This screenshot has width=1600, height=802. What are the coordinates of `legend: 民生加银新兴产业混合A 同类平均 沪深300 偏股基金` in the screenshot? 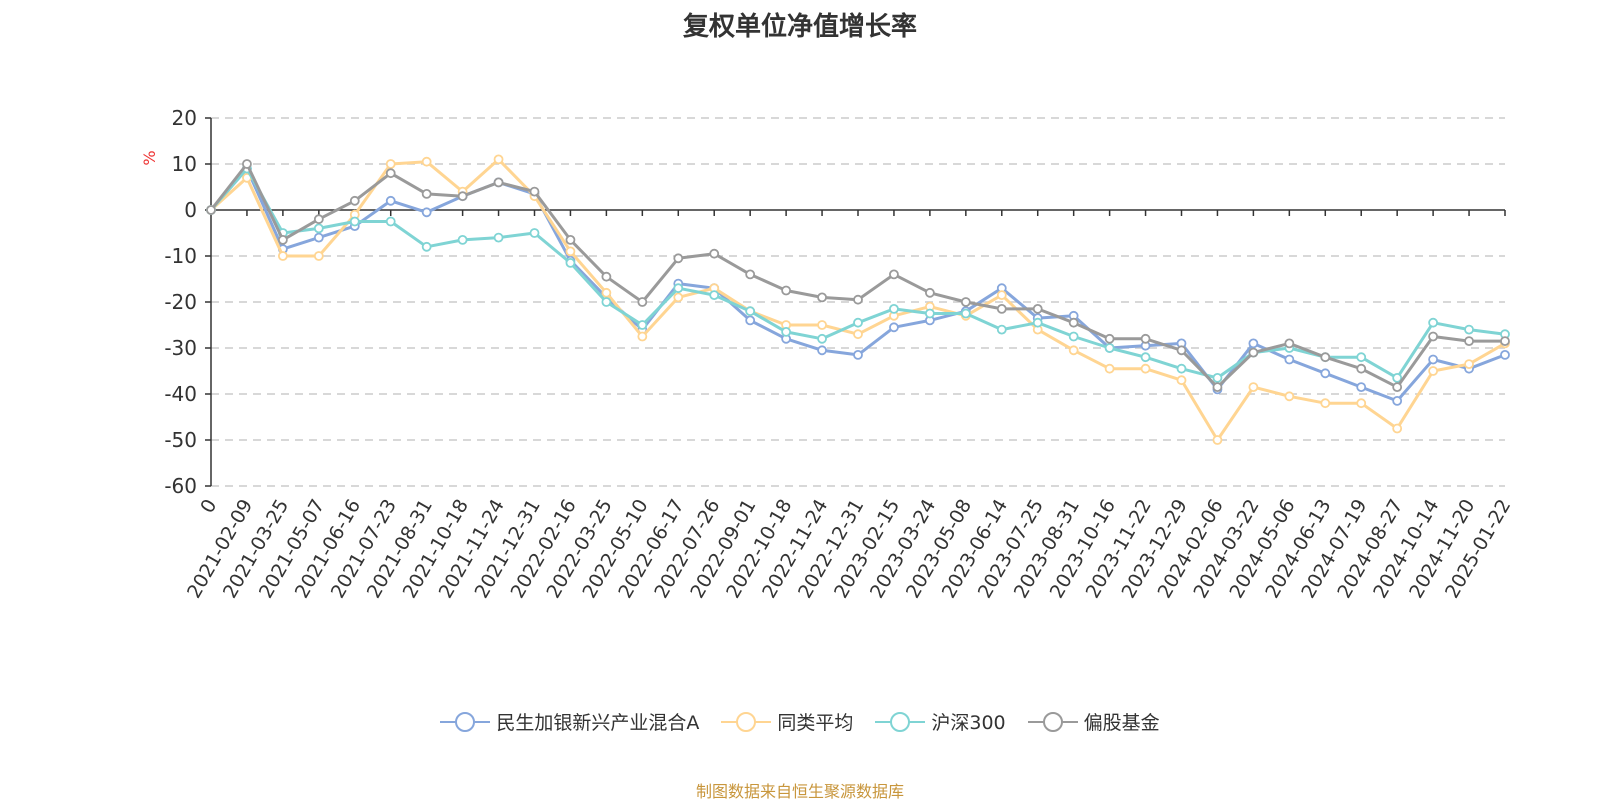 It's located at (800, 721).